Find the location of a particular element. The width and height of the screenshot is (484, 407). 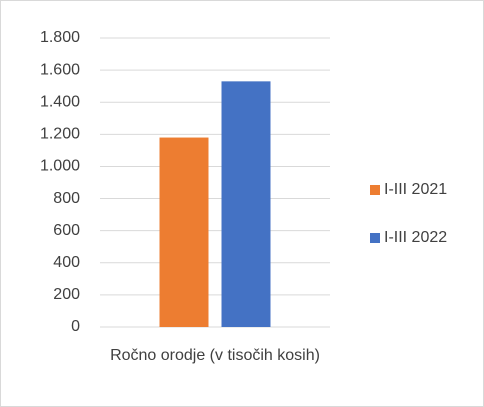

legend-label: I-III 2022 is located at coordinates (415, 237).